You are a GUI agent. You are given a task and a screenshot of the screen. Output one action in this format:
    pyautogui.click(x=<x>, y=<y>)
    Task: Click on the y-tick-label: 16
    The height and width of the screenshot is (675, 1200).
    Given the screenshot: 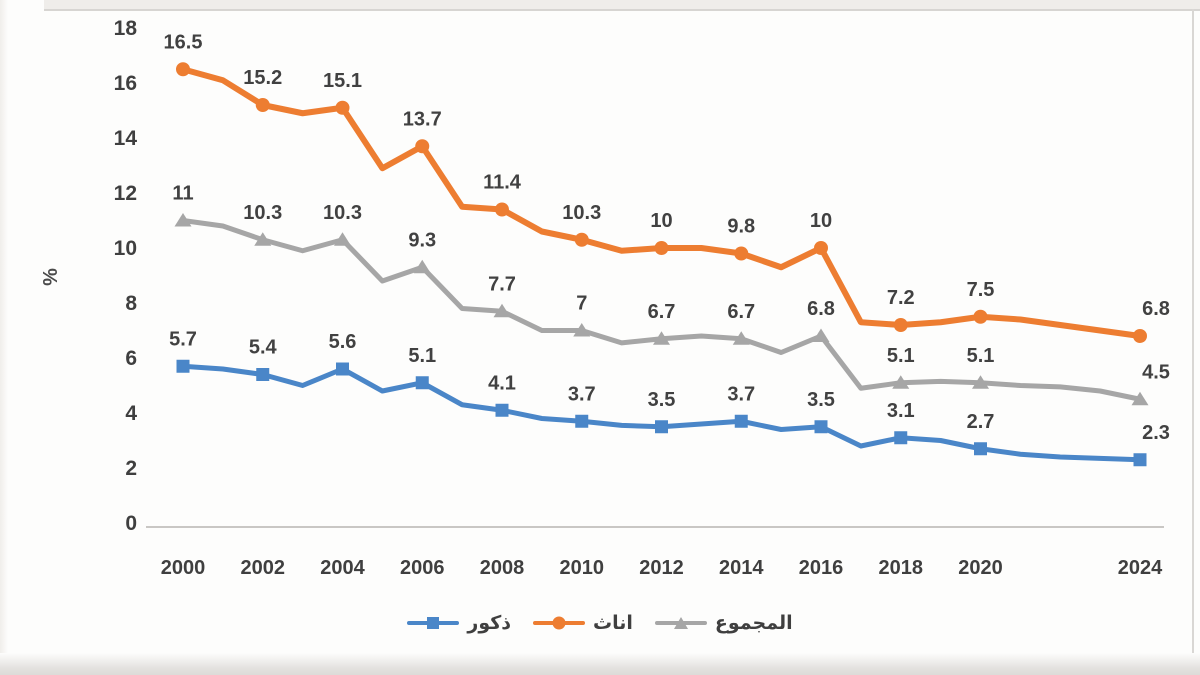 What is the action you would take?
    pyautogui.click(x=125, y=83)
    